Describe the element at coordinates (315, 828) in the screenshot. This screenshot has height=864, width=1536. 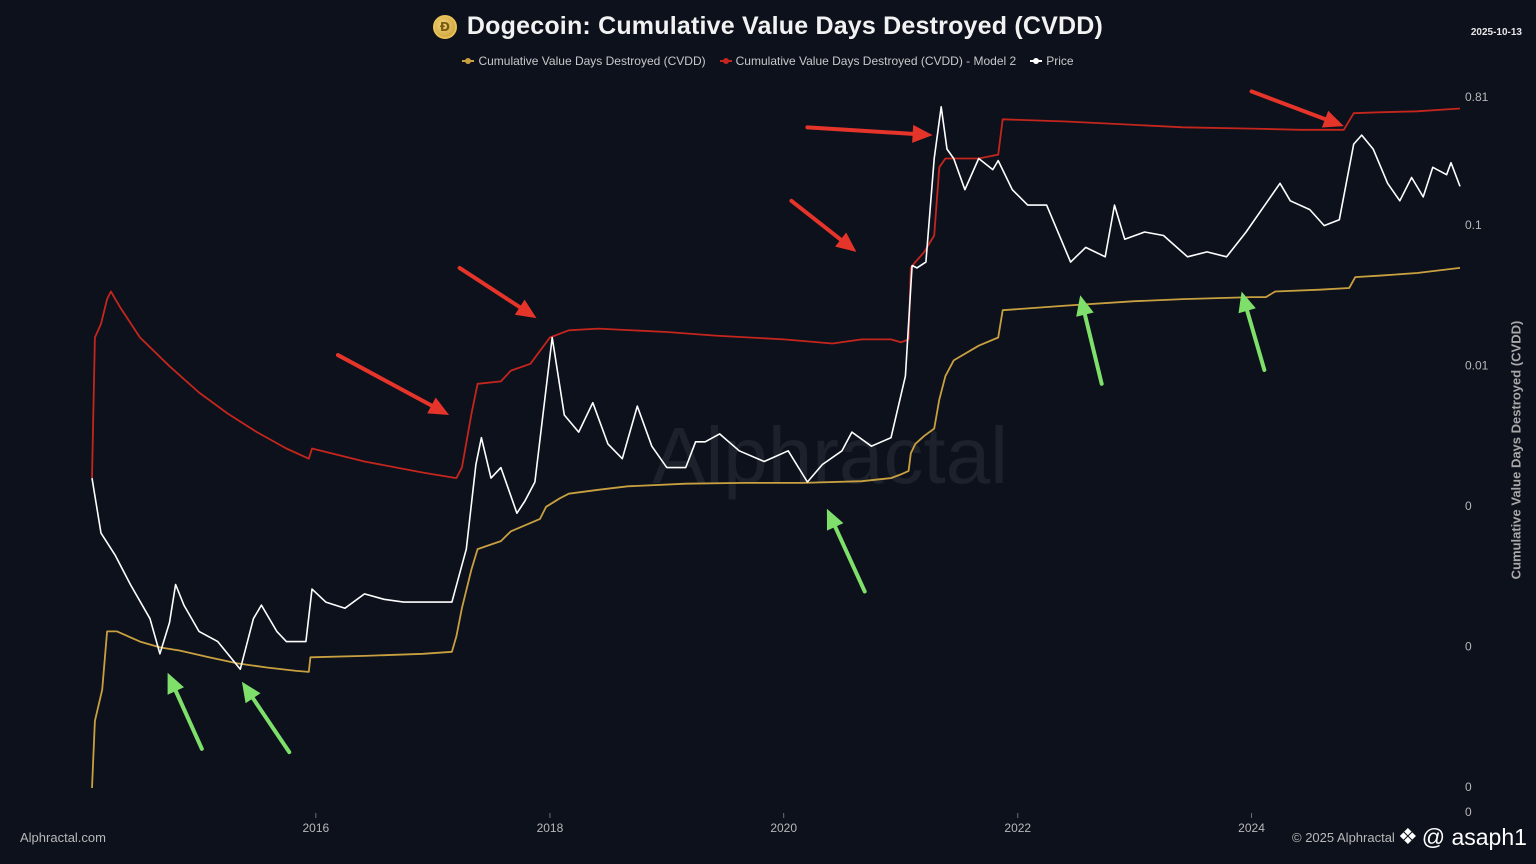
I see `x-tick-label: 2016` at that location.